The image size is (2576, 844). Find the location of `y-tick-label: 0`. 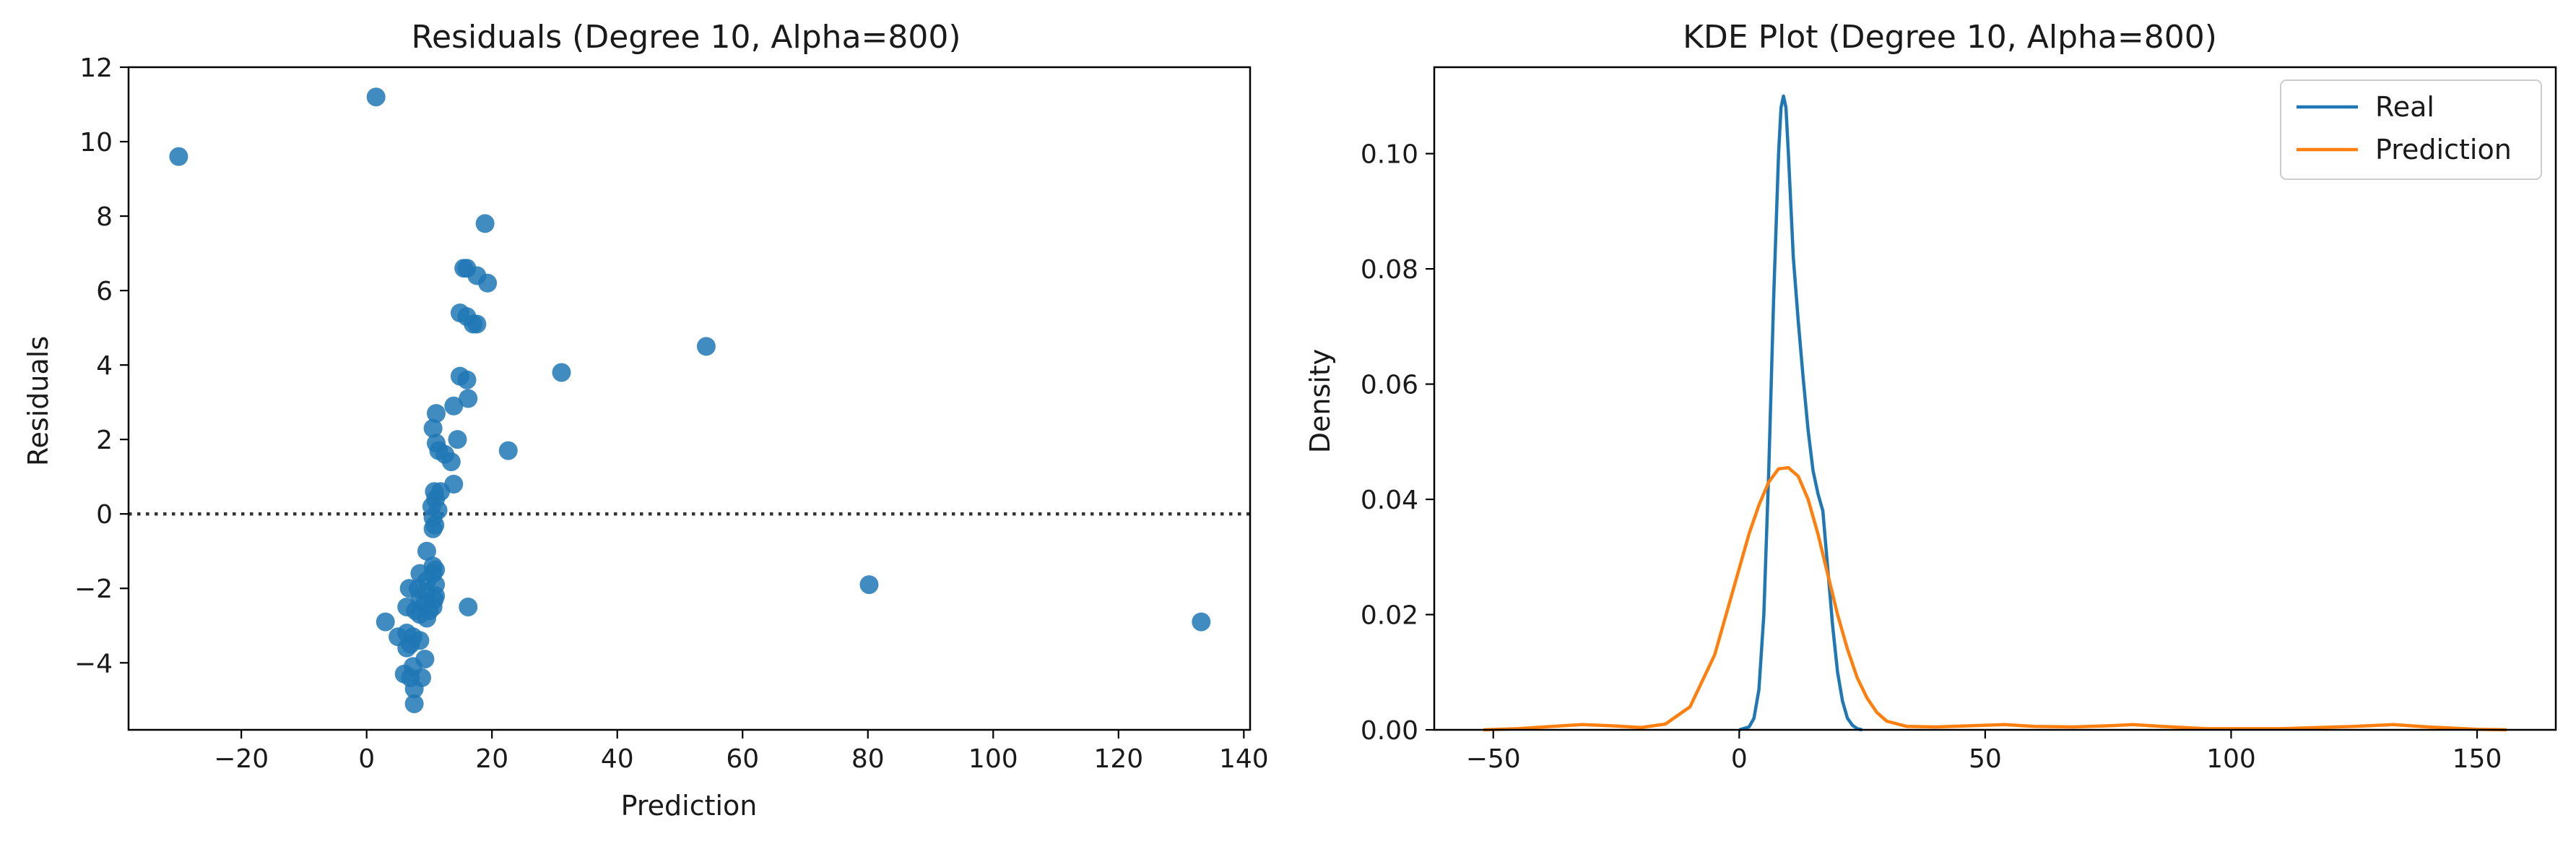

y-tick-label: 0 is located at coordinates (104, 515).